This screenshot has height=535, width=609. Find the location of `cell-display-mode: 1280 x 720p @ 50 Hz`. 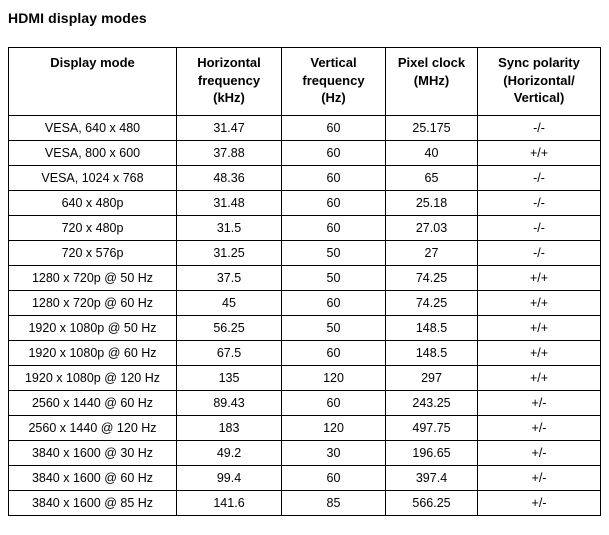

cell-display-mode: 1280 x 720p @ 50 Hz is located at coordinates (92, 277).